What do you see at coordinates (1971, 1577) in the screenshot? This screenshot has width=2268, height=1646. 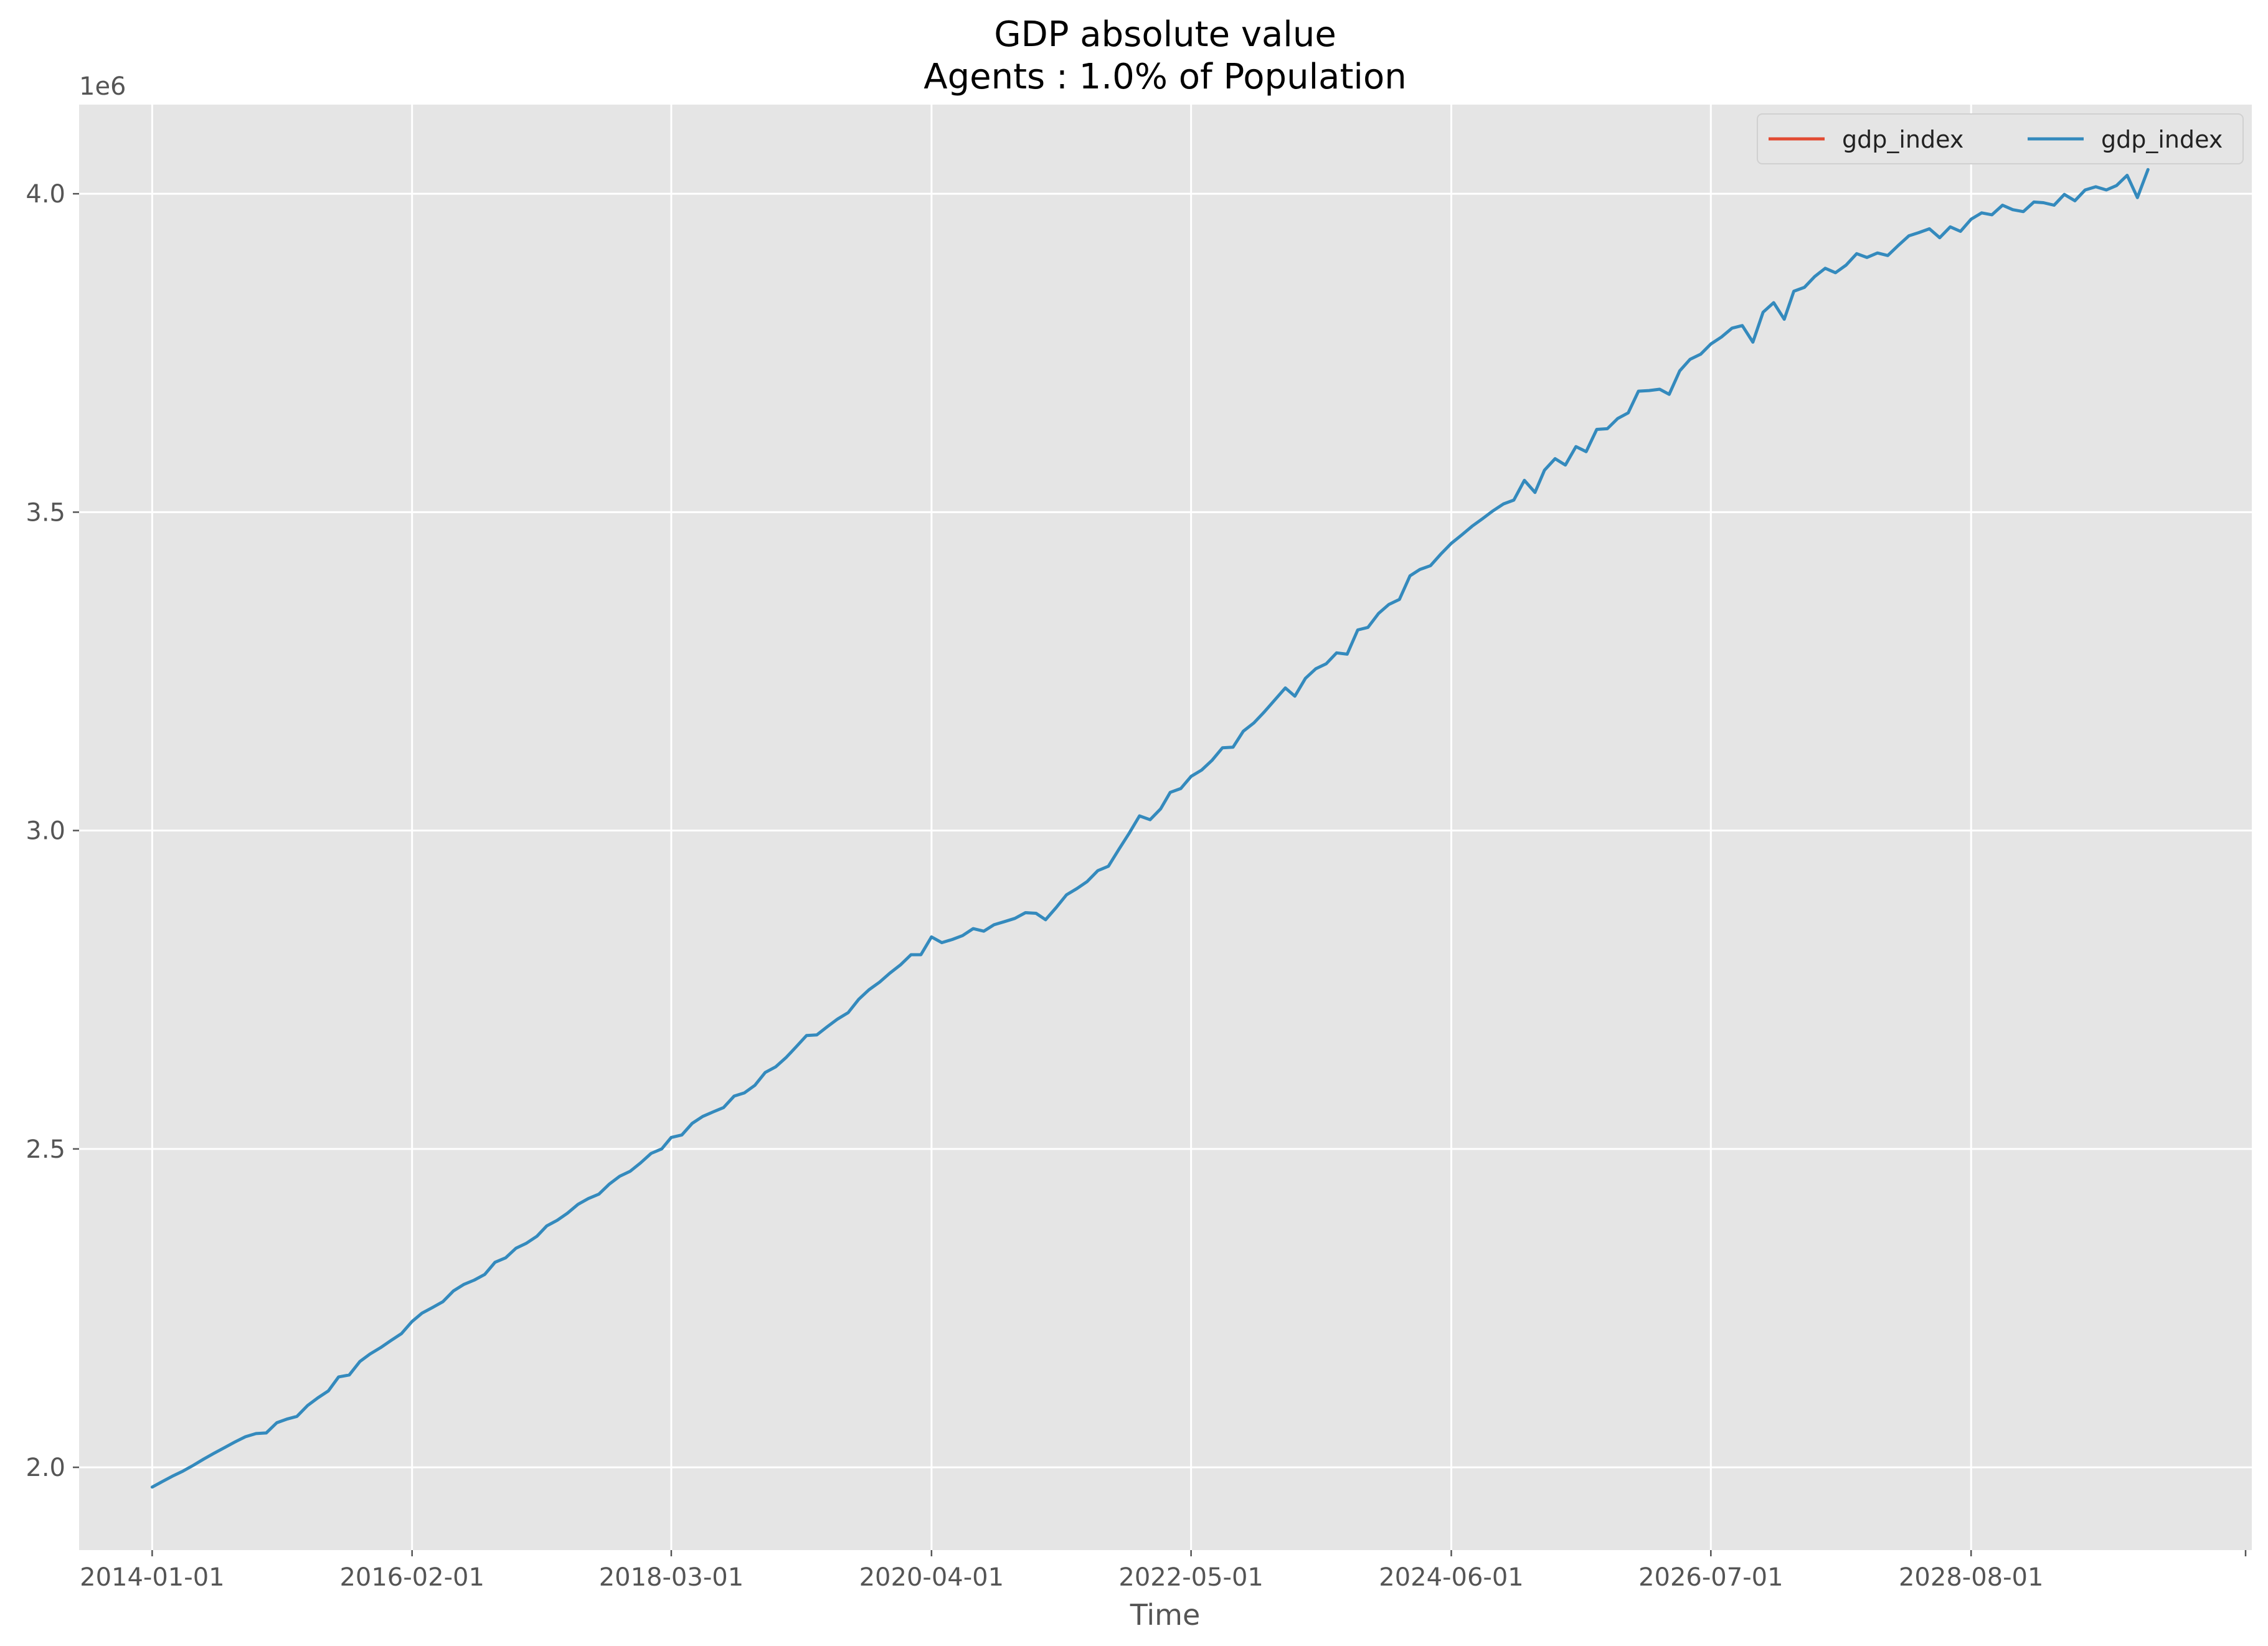 I see `x-tick-label: 2028-08-01` at bounding box center [1971, 1577].